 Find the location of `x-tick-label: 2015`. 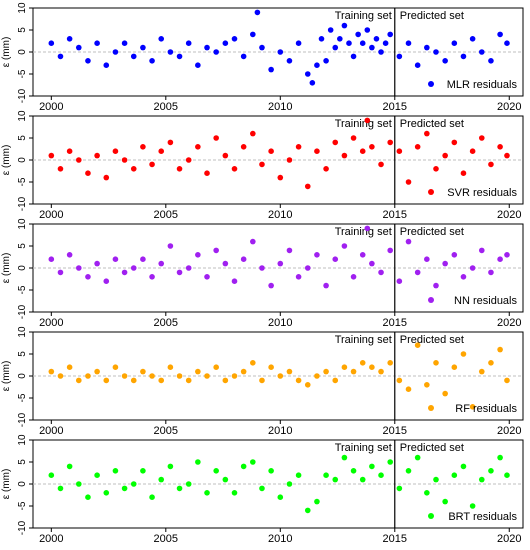

x-tick-label: 2015 is located at coordinates (395, 323).